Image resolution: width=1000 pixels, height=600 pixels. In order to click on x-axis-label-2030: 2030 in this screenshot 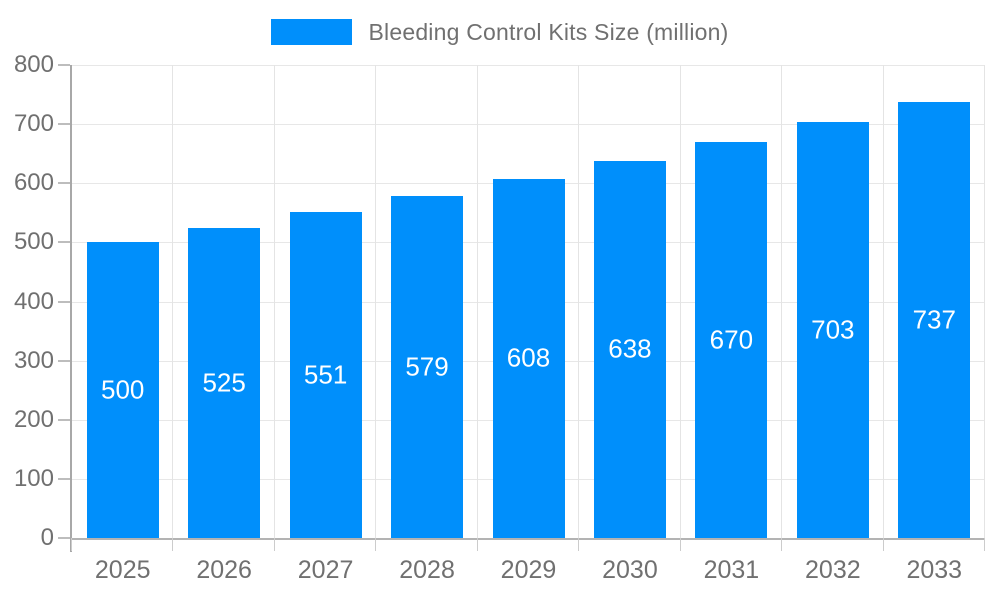, I will do `click(630, 570)`.